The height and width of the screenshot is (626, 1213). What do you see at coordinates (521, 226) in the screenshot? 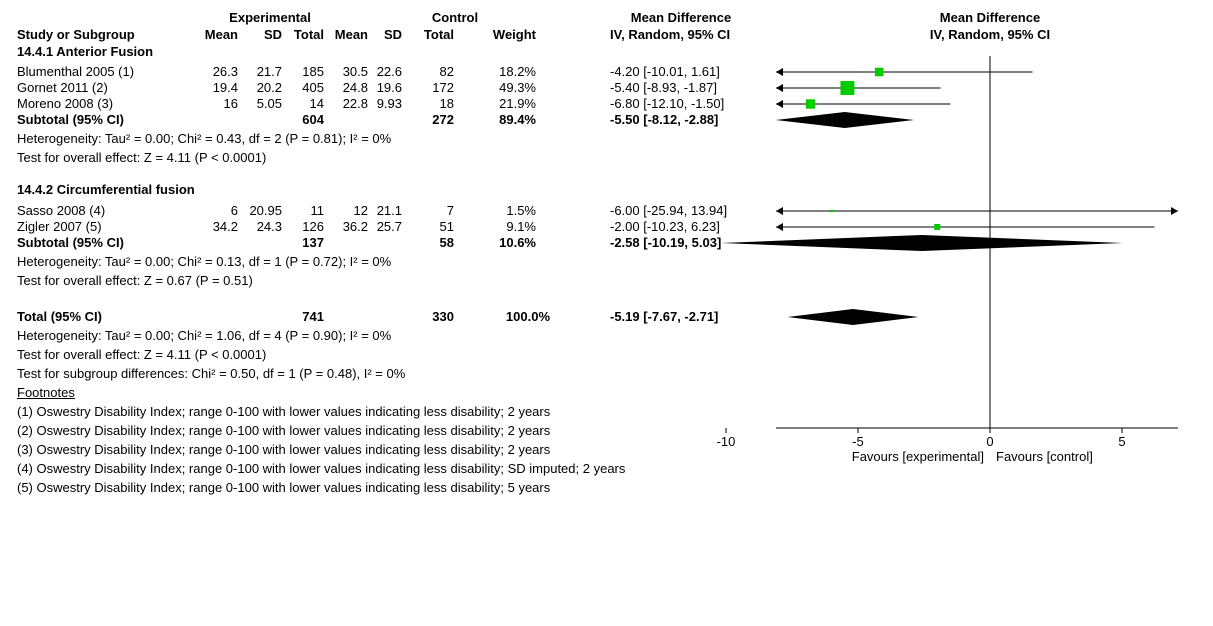
I see `weight: 9.1%` at bounding box center [521, 226].